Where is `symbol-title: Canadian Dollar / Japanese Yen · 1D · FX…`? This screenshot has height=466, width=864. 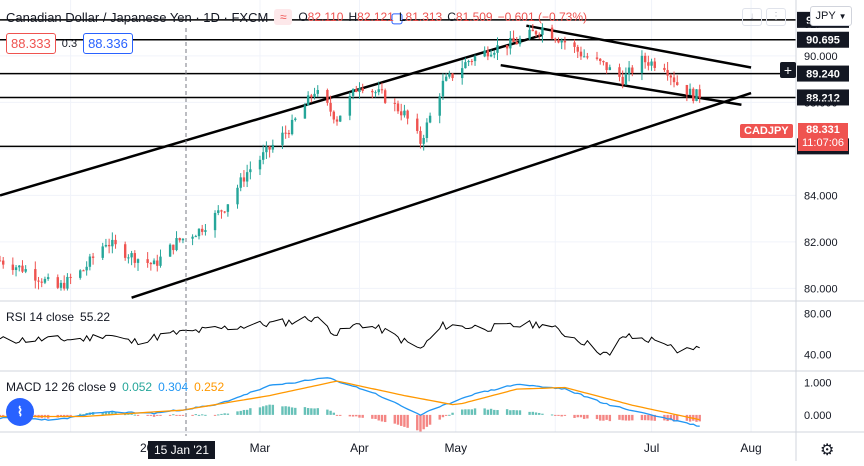 symbol-title: Canadian Dollar / Japanese Yen · 1D · FX… is located at coordinates (137, 17).